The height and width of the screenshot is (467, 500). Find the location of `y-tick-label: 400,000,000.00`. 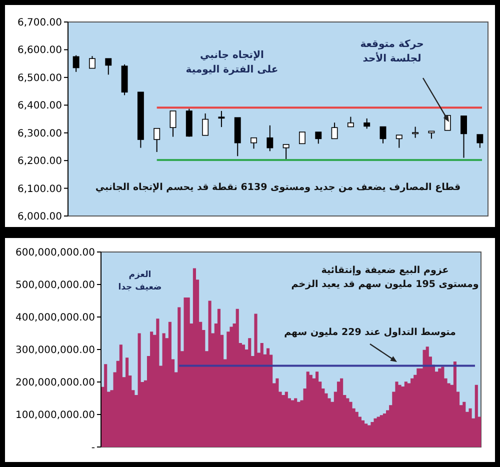

y-tick-label: 400,000,000.00 is located at coordinates (55, 318).